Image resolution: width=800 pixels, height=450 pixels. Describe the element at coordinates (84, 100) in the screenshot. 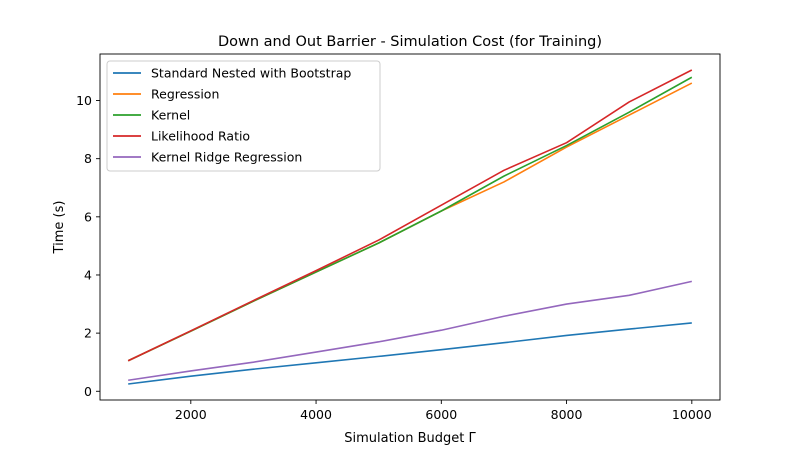

I see `y-tick-label: 10` at that location.